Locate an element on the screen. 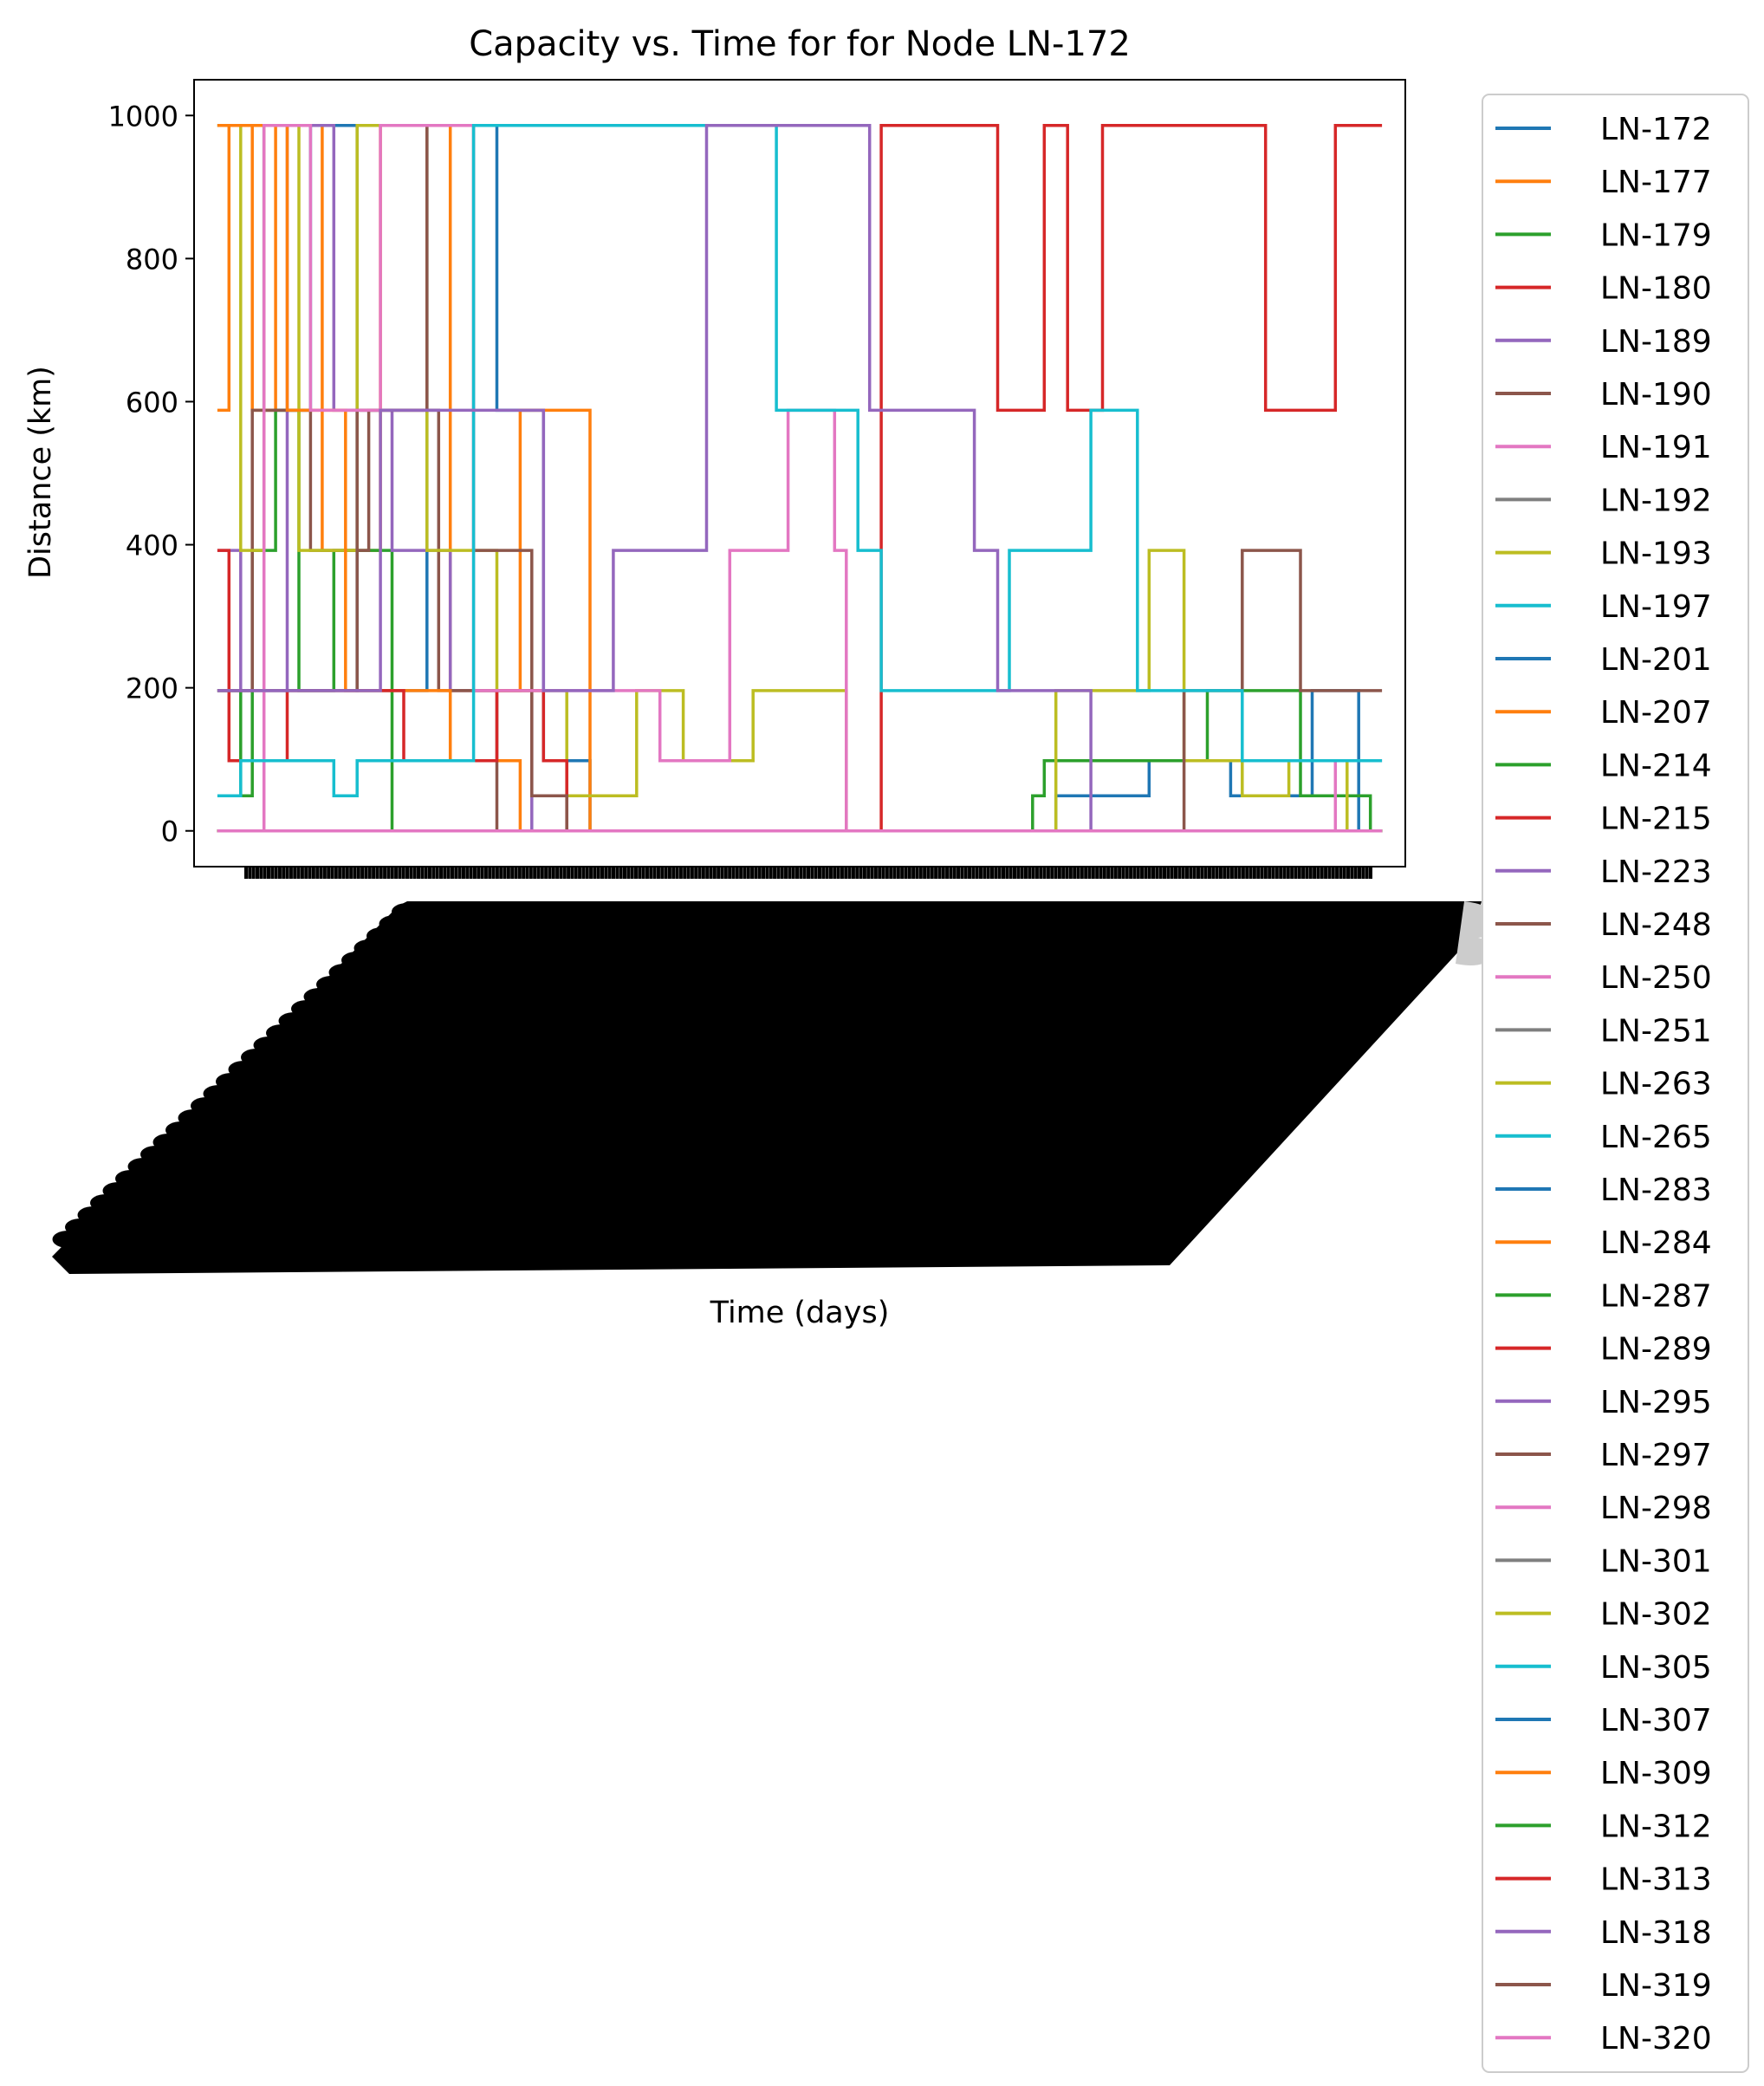 This screenshot has width=1764, height=2086. legend-label-ln-295: LN-295 is located at coordinates (1656, 1403).